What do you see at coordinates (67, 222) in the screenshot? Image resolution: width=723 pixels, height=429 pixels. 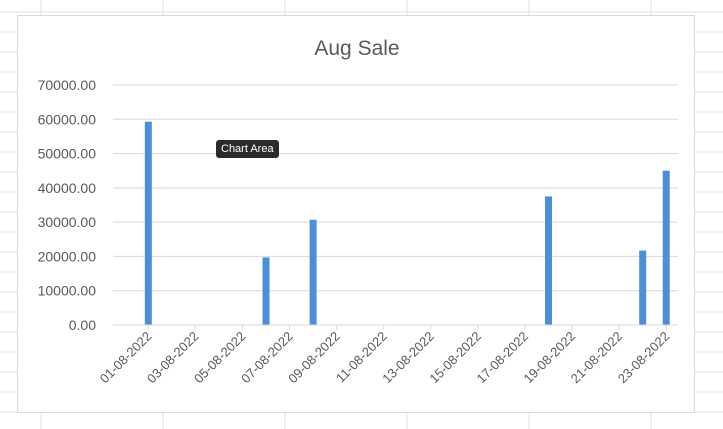 I see `y-tick-label: 30000.00` at bounding box center [67, 222].